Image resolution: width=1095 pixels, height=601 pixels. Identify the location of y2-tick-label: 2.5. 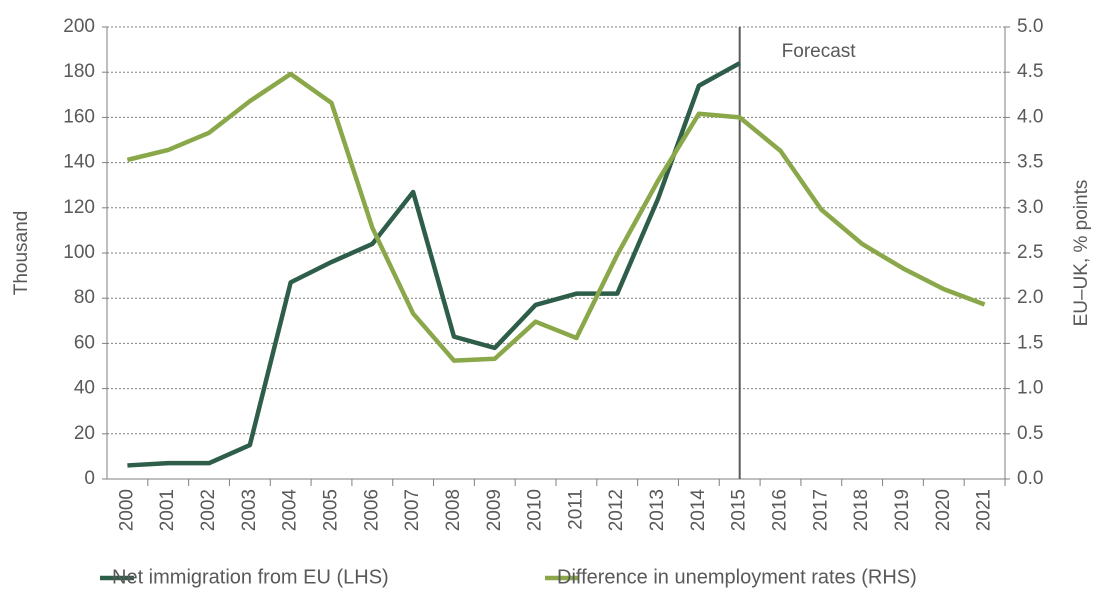
(1030, 252).